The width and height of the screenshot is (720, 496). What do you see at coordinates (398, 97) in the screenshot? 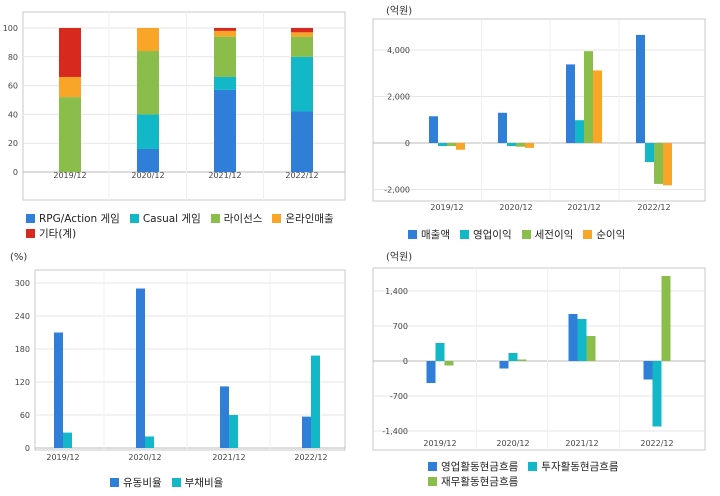
I see `y-tick-label: 2,000` at bounding box center [398, 97].